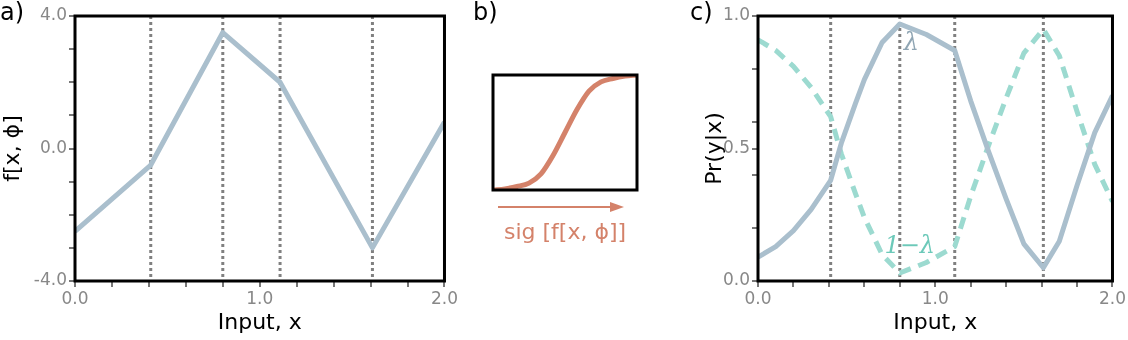  Describe the element at coordinates (565, 231) in the screenshot. I see `x-axis-title: sig [f[x, ϕ]]` at that location.